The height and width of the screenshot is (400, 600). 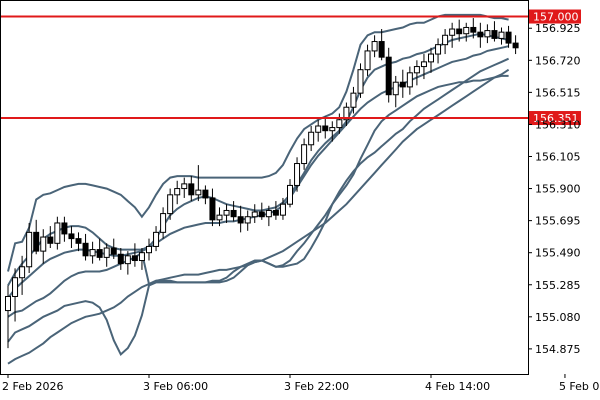 I want to click on price-level-label: 156.351, so click(x=556, y=118).